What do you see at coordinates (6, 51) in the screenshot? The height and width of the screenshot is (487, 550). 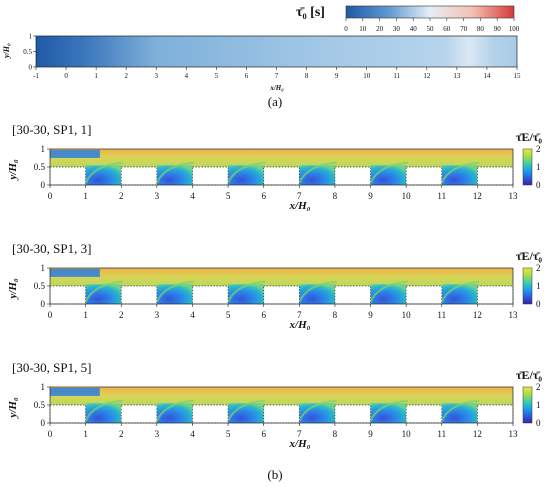 I see `panel-a-ylabel: y/H₀` at bounding box center [6, 51].